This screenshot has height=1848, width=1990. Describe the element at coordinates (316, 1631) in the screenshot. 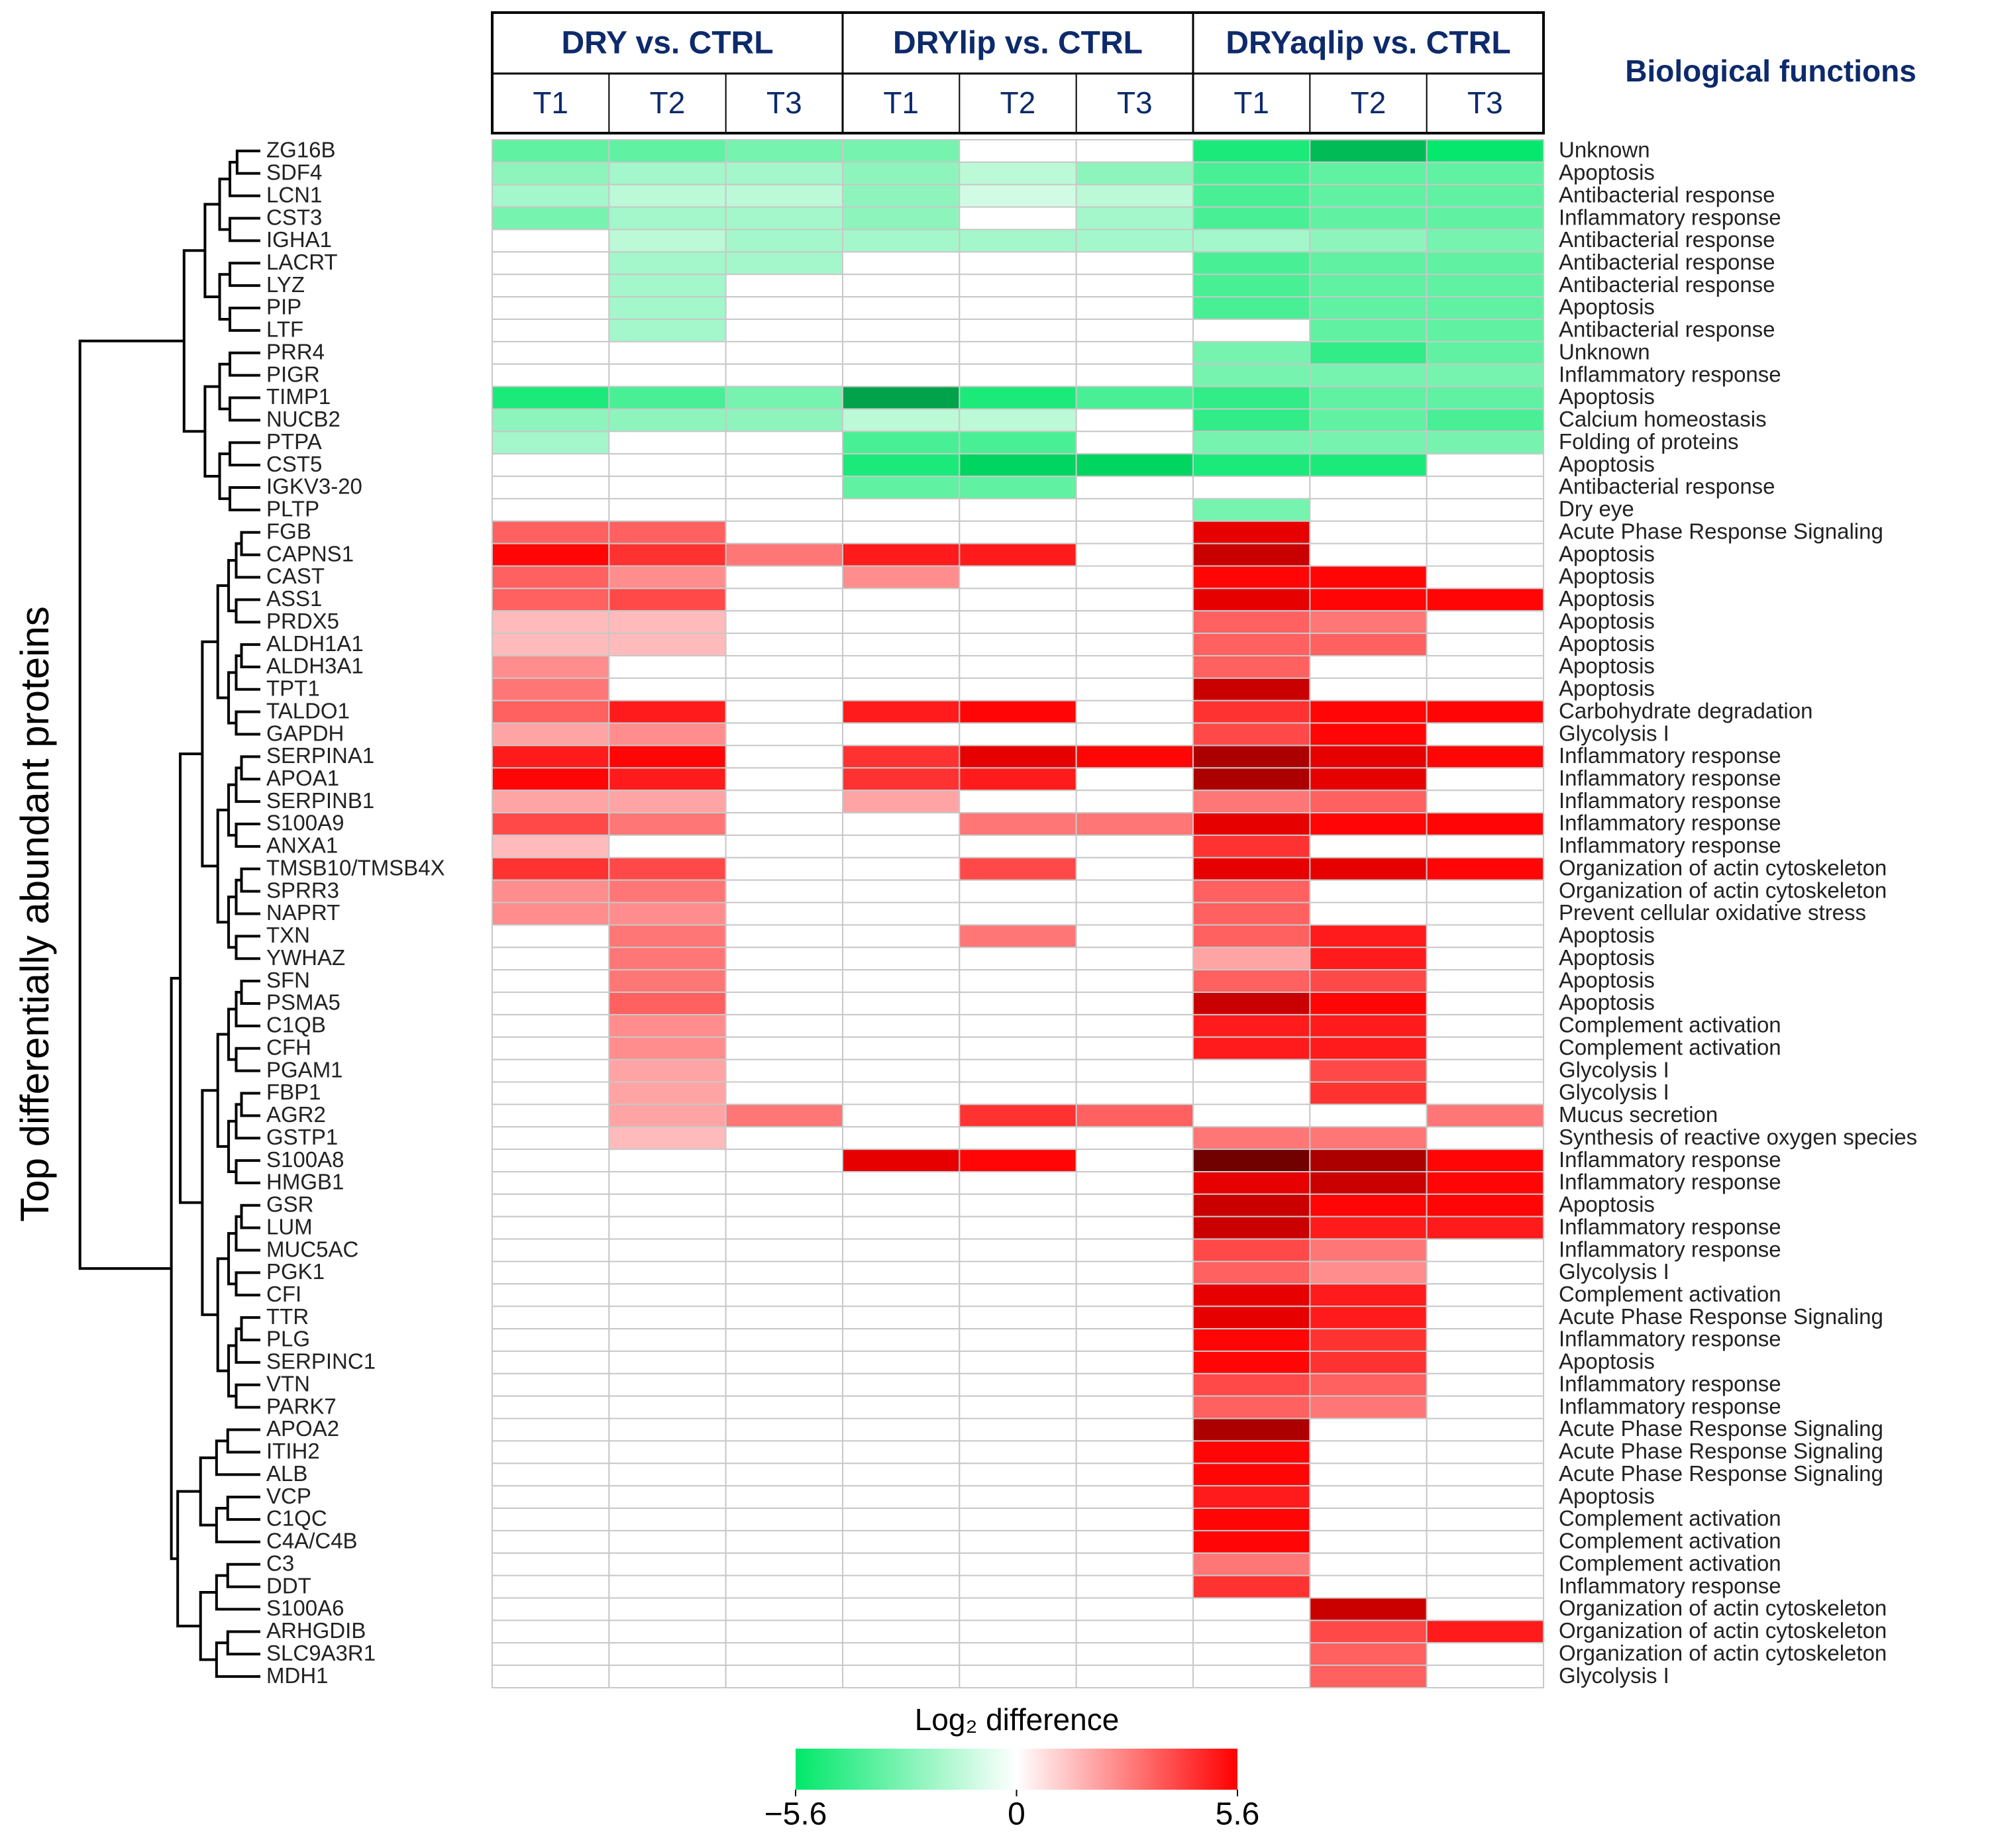

I see `row-label: ARHGDIB` at that location.